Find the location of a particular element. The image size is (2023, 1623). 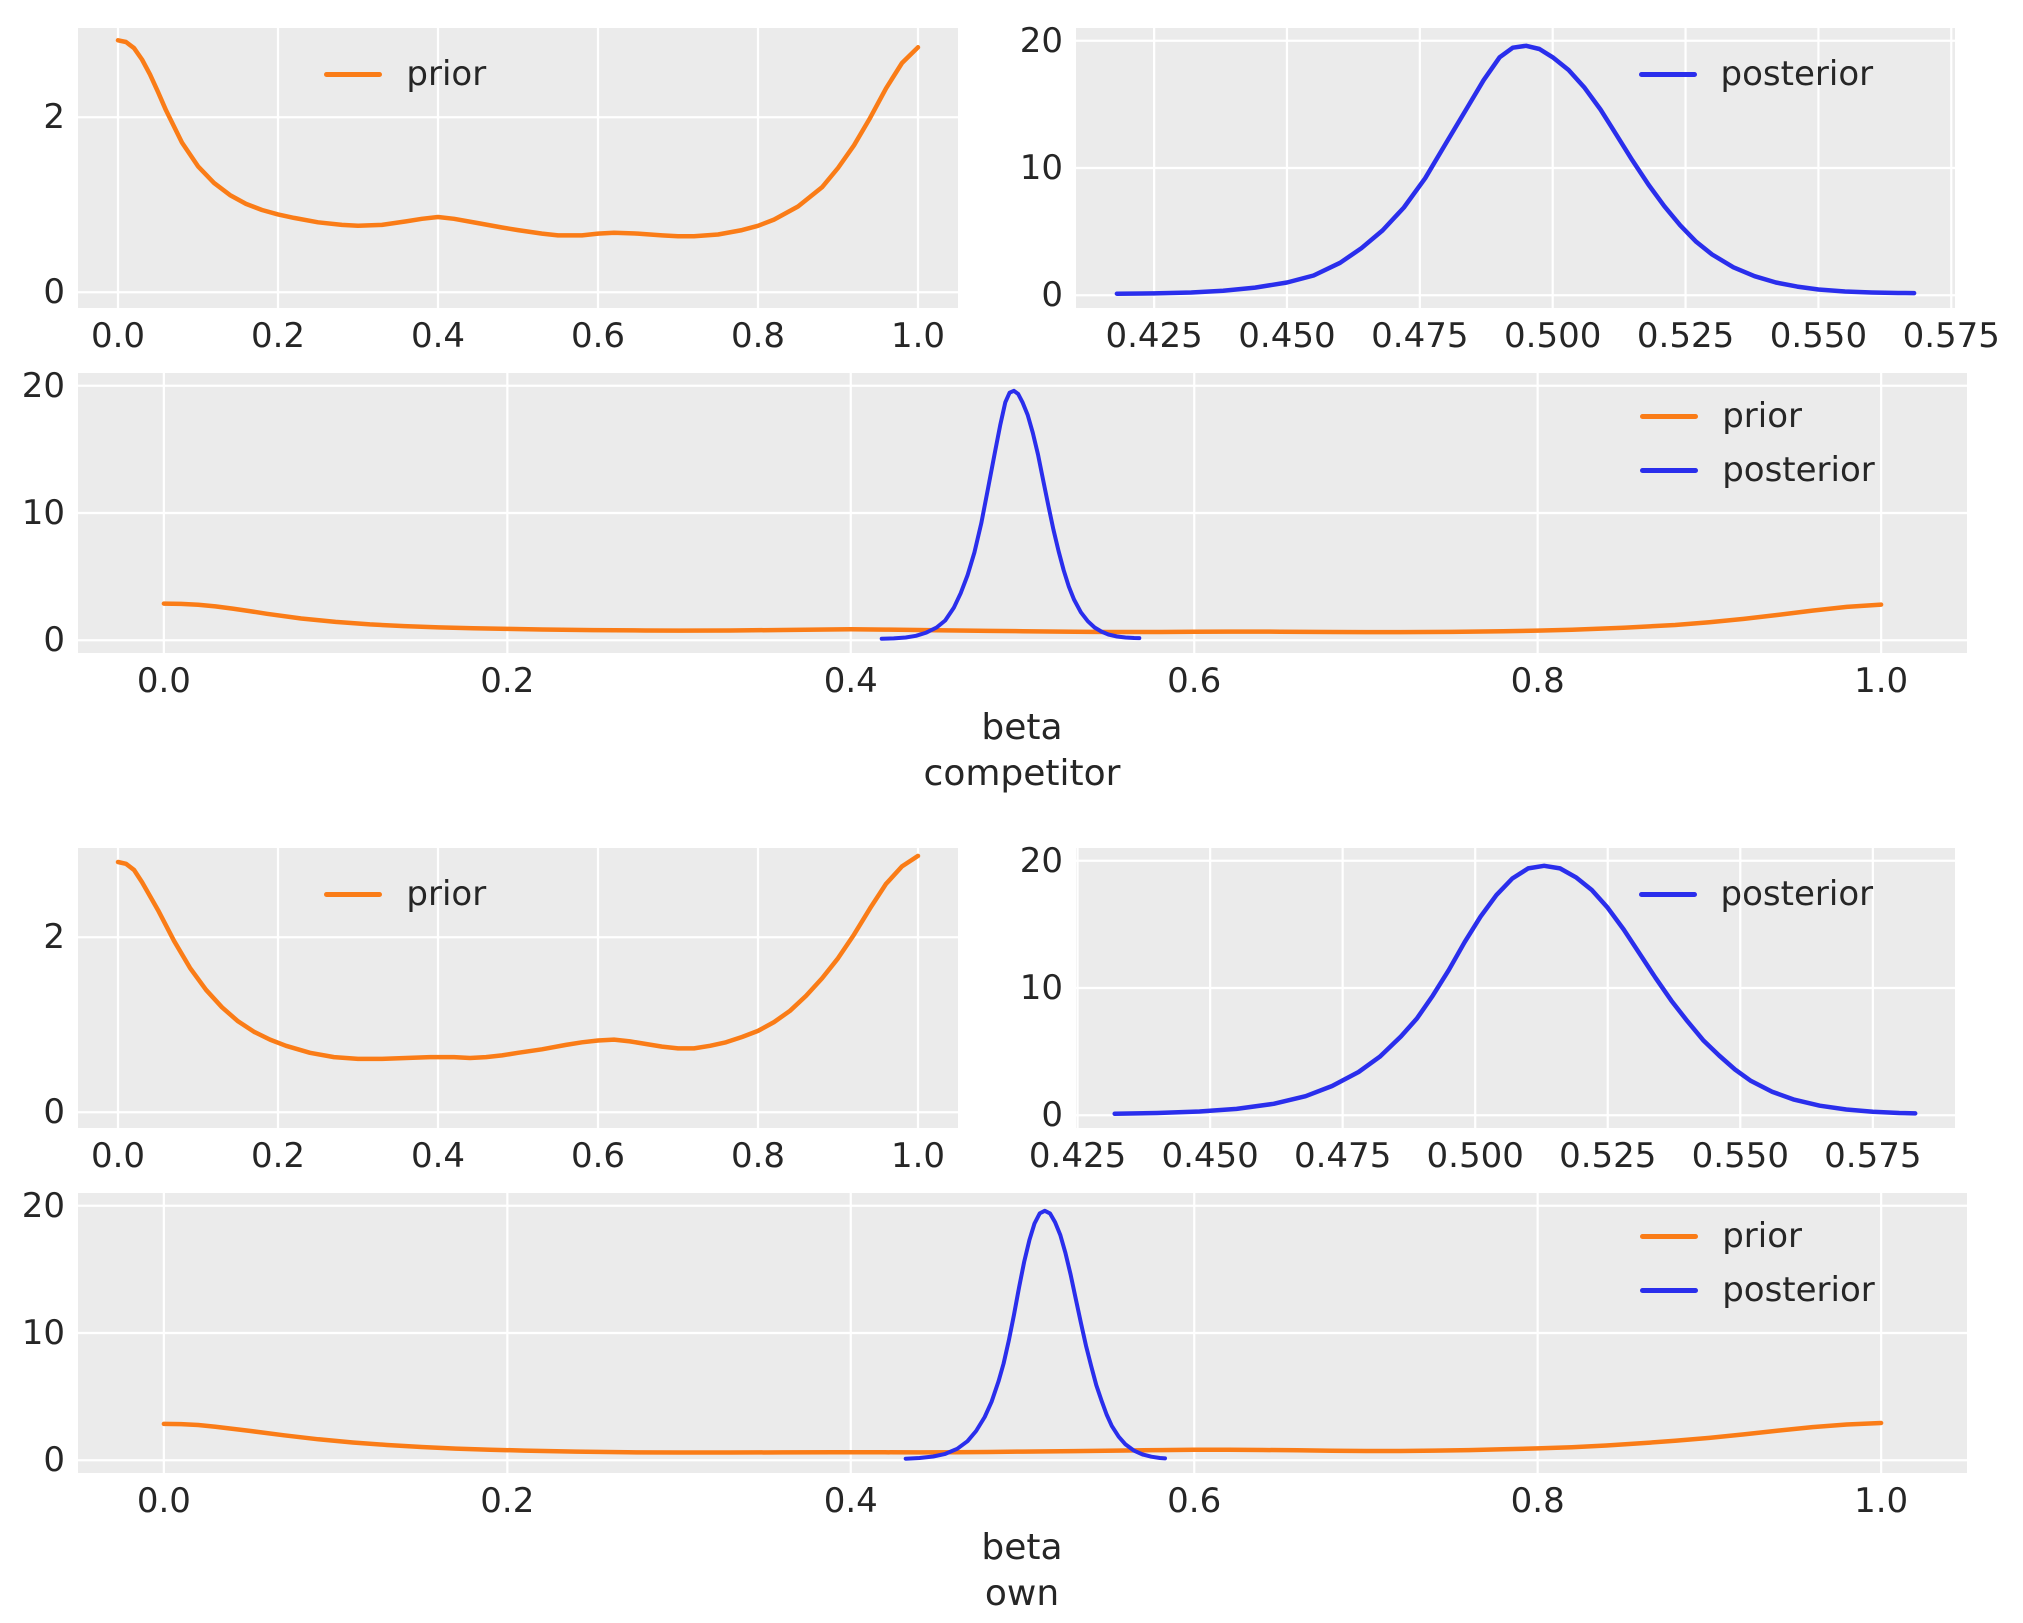

x-axis-label-competitor: beta competitor is located at coordinates (1022, 751).